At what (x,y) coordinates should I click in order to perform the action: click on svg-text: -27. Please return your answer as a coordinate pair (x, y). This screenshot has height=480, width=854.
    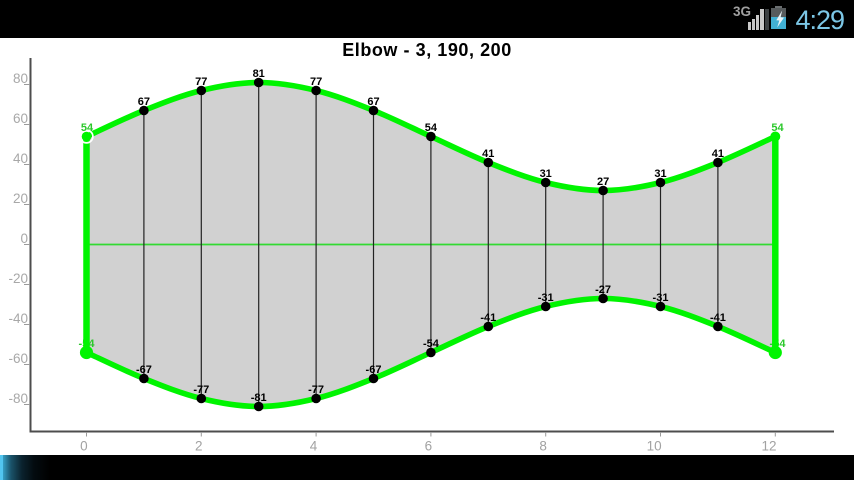
    Looking at the image, I should click on (603, 290).